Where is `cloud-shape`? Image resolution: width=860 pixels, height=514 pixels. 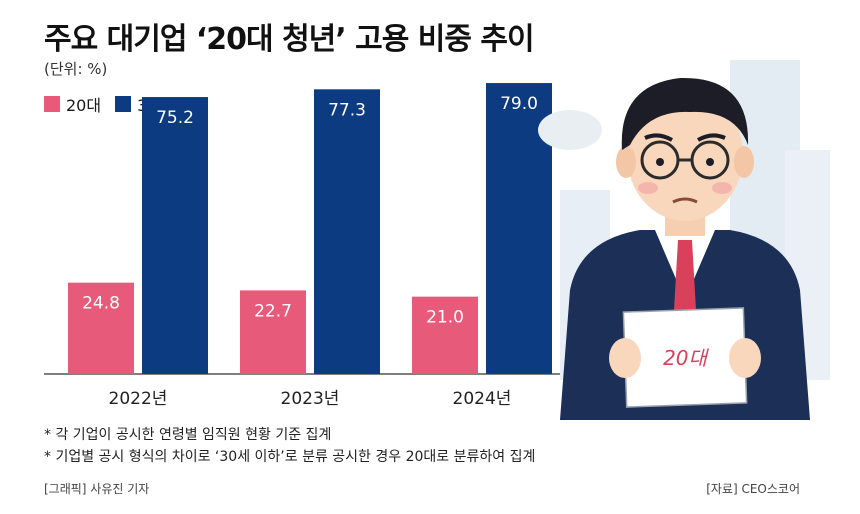
cloud-shape is located at coordinates (570, 130).